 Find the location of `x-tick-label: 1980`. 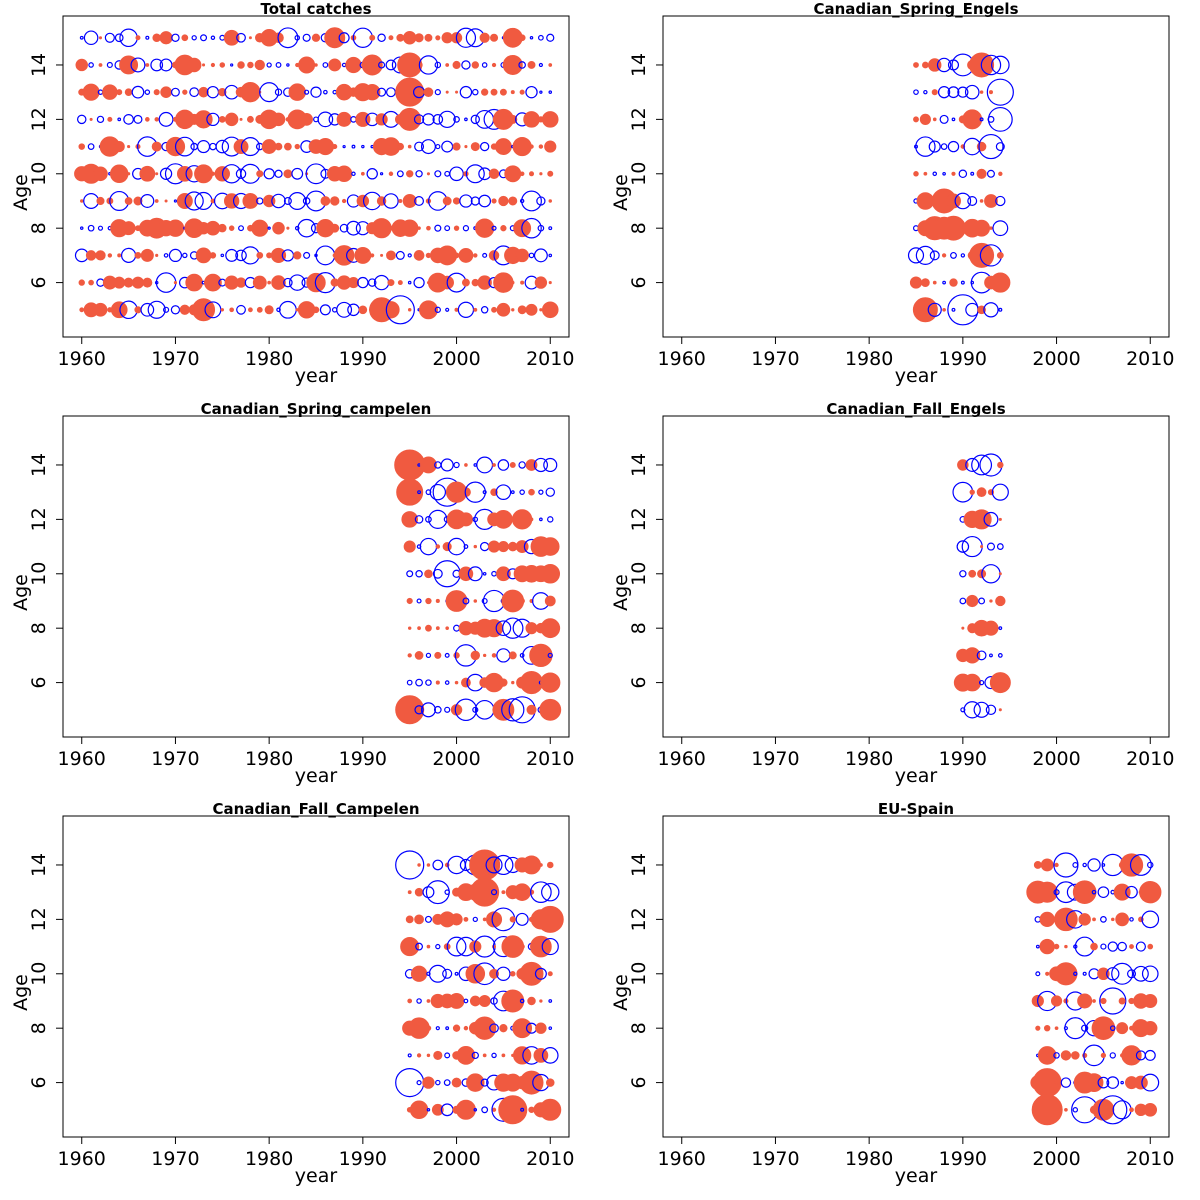

x-tick-label: 1980 is located at coordinates (869, 1159).